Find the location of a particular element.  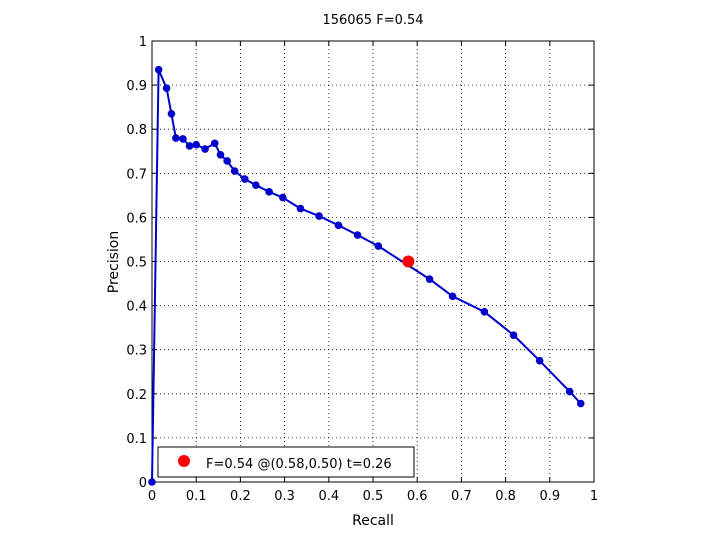

y-axis-label: Precision is located at coordinates (114, 262).